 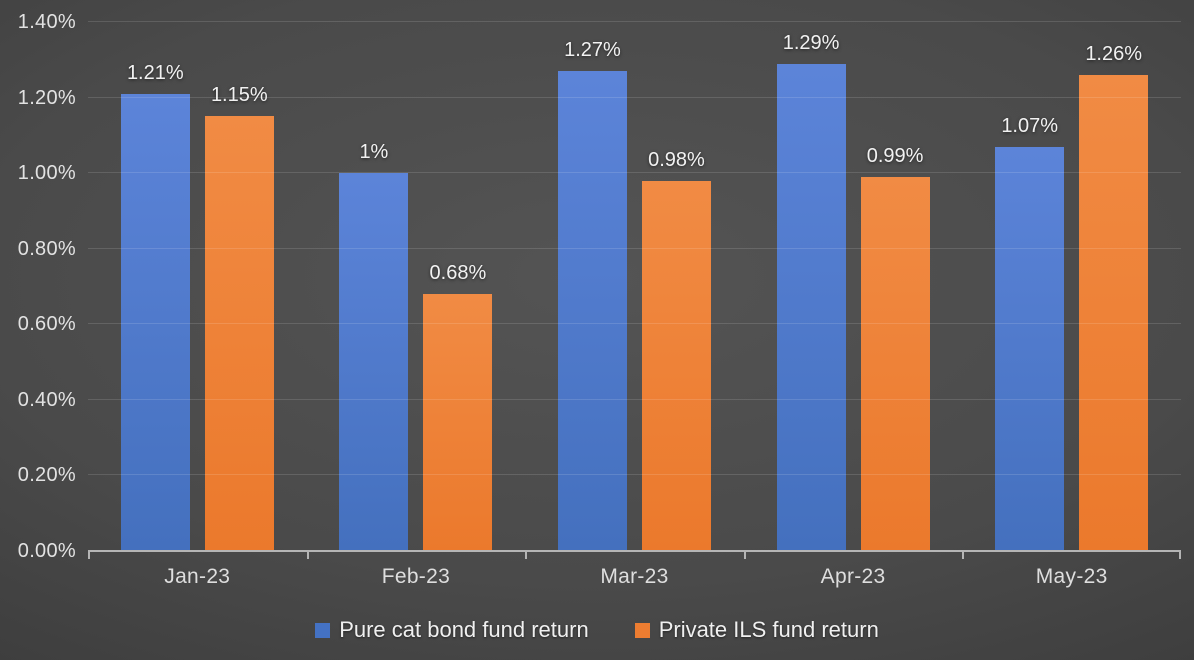 I want to click on legend-item: Pure cat bond fund return, so click(x=452, y=630).